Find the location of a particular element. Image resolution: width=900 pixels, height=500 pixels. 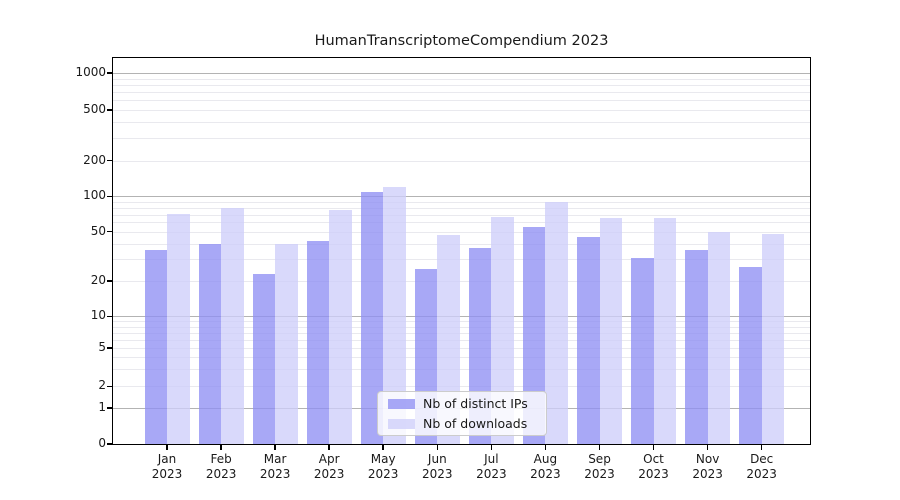

x-axis-tick-label: Aug 2023 is located at coordinates (545, 466).